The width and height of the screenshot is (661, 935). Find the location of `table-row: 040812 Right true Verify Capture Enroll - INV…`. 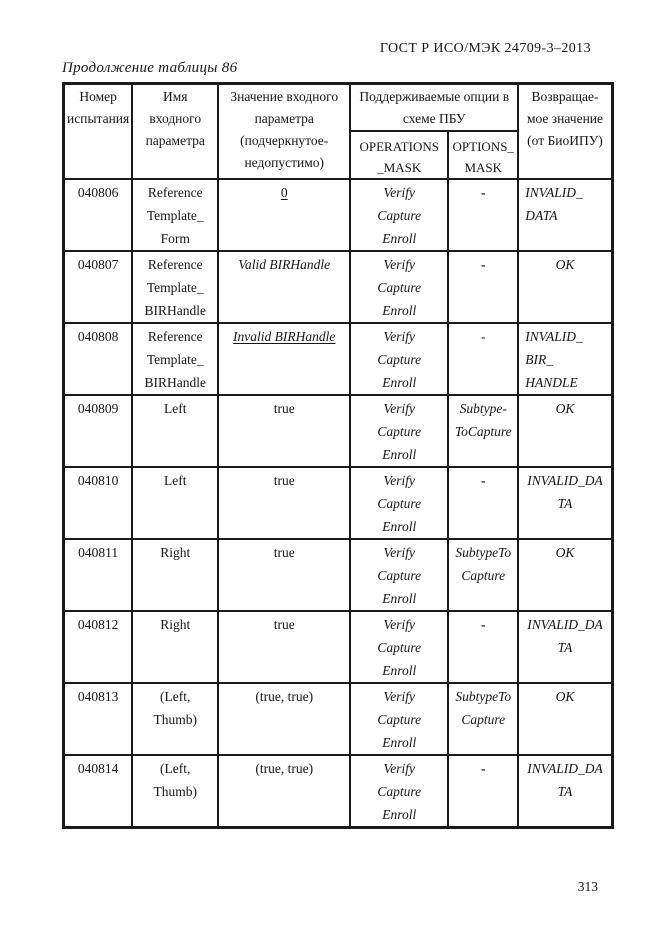

table-row: 040812 Right true Verify Capture Enroll - INV… is located at coordinates (338, 647).